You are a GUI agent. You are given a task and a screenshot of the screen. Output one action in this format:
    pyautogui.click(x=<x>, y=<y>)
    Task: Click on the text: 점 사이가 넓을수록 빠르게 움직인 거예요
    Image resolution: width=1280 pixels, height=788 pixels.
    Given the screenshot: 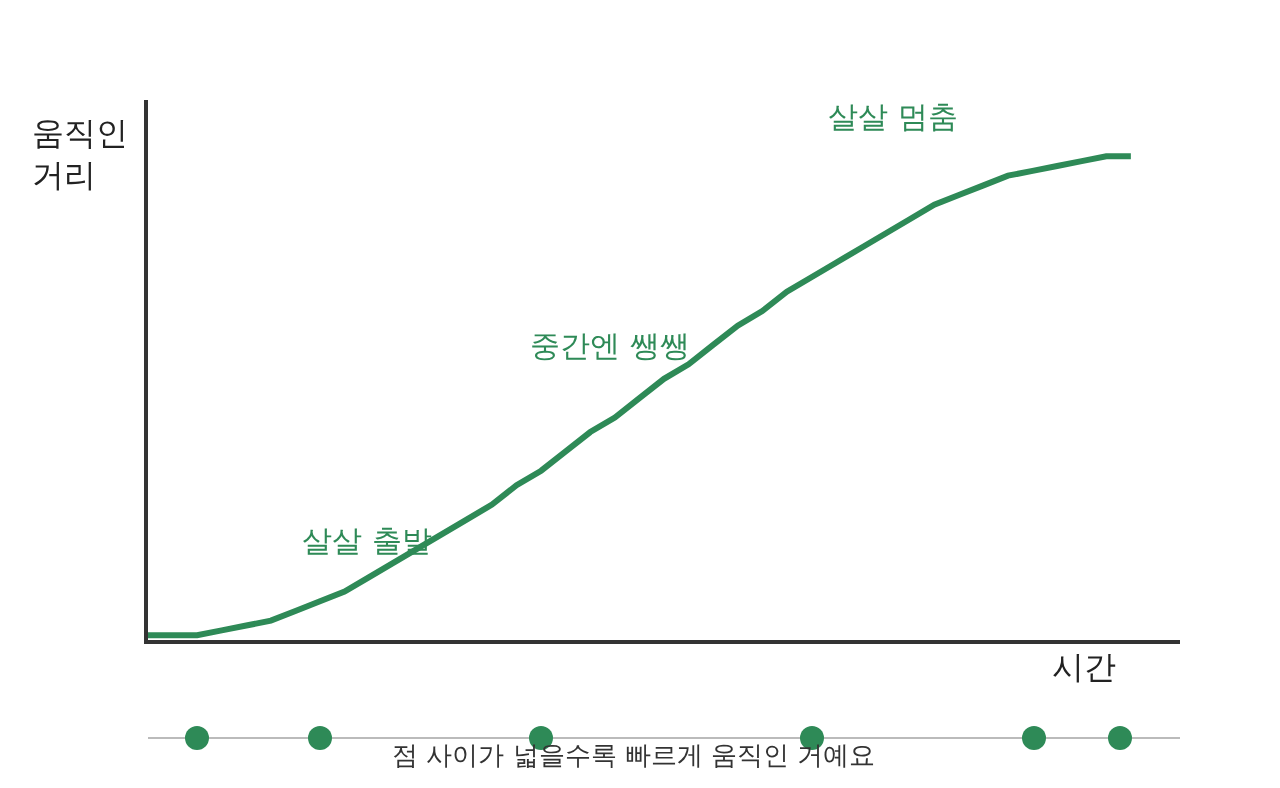 What is the action you would take?
    pyautogui.click(x=634, y=755)
    